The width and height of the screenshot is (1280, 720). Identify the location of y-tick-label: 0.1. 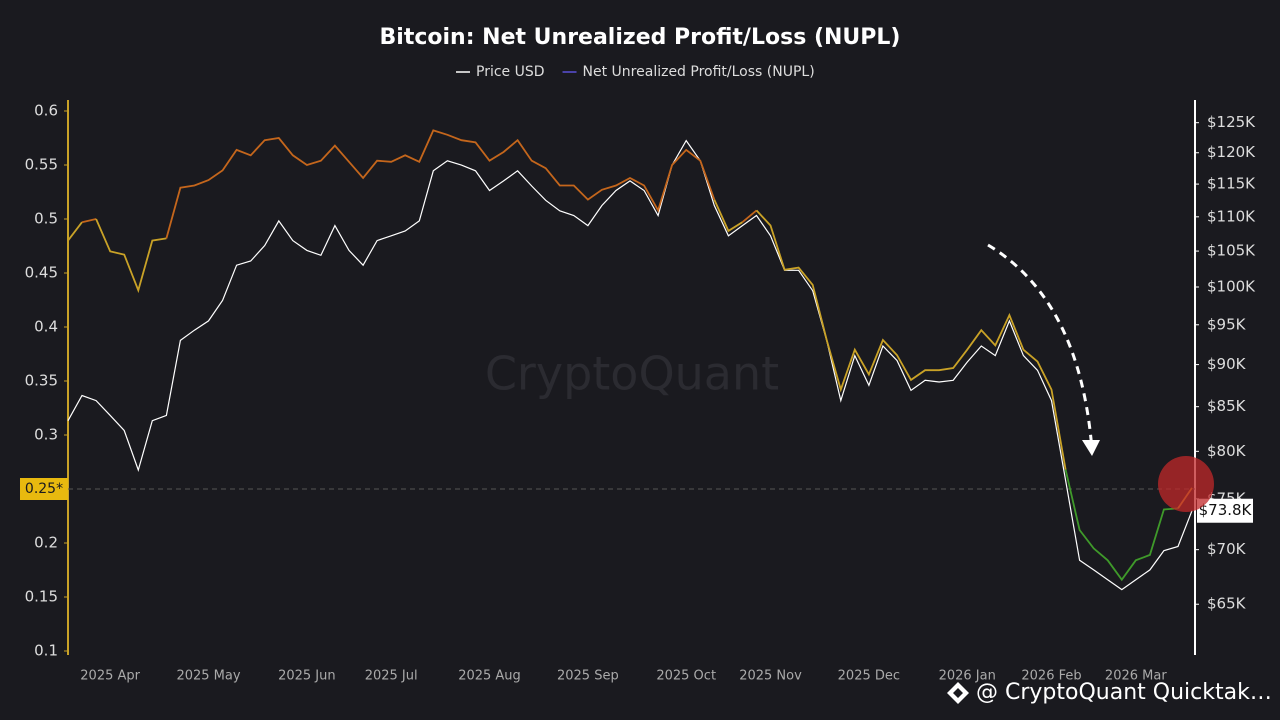
(46, 651).